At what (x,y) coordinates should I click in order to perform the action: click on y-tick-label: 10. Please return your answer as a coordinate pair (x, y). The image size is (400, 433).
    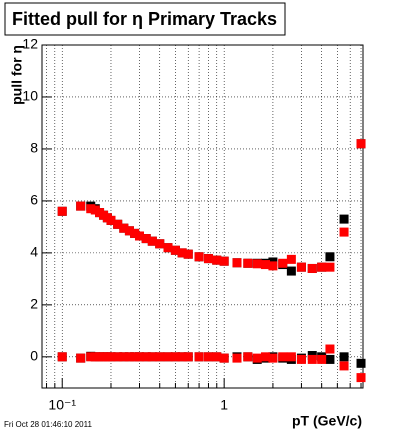
    Looking at the image, I should click on (30, 96).